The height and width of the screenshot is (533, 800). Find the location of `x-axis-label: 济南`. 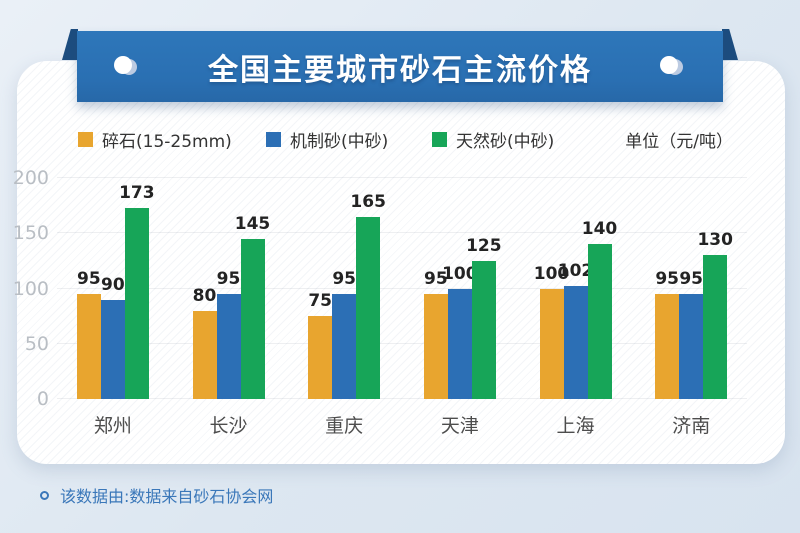

x-axis-label: 济南 is located at coordinates (691, 426).